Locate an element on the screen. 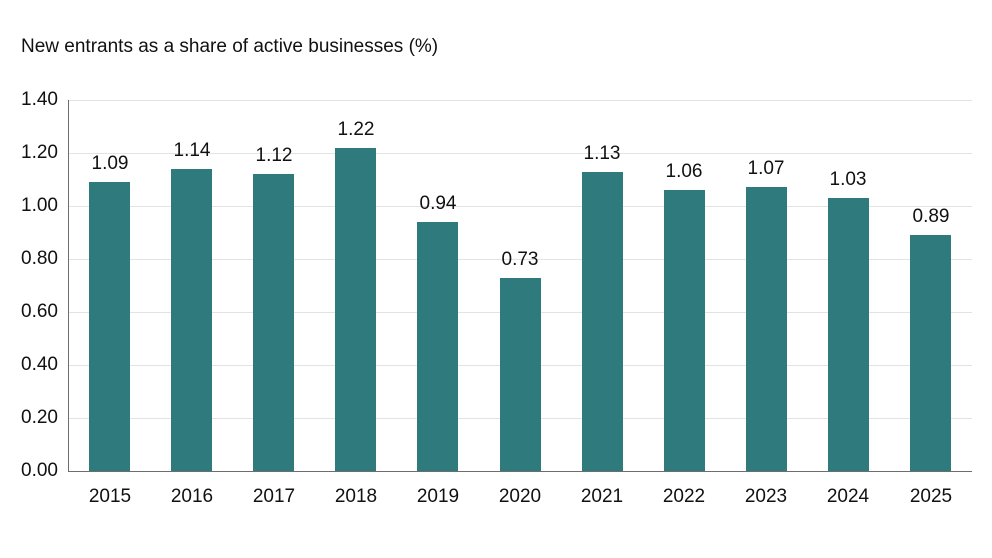 Image resolution: width=992 pixels, height=558 pixels. x-tick-label: 2017 is located at coordinates (274, 496).